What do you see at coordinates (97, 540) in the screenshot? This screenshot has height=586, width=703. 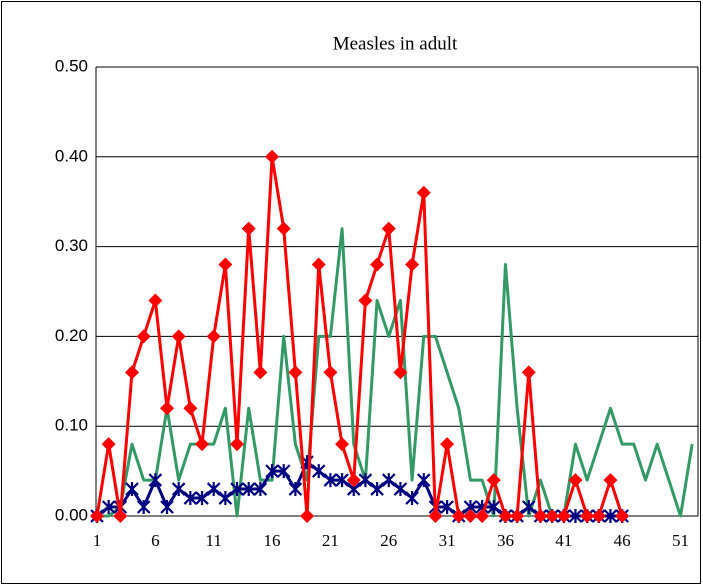 I see `x-tick-label: 1` at bounding box center [97, 540].